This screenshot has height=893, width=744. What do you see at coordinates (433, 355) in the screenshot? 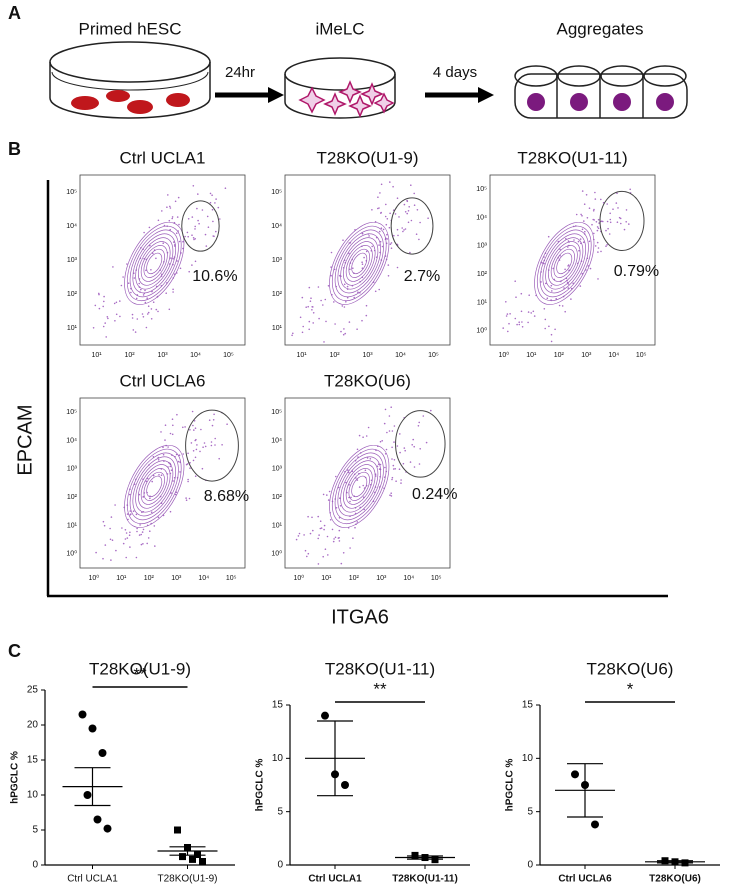
I see `x-tick-label: 10⁵` at bounding box center [433, 355].